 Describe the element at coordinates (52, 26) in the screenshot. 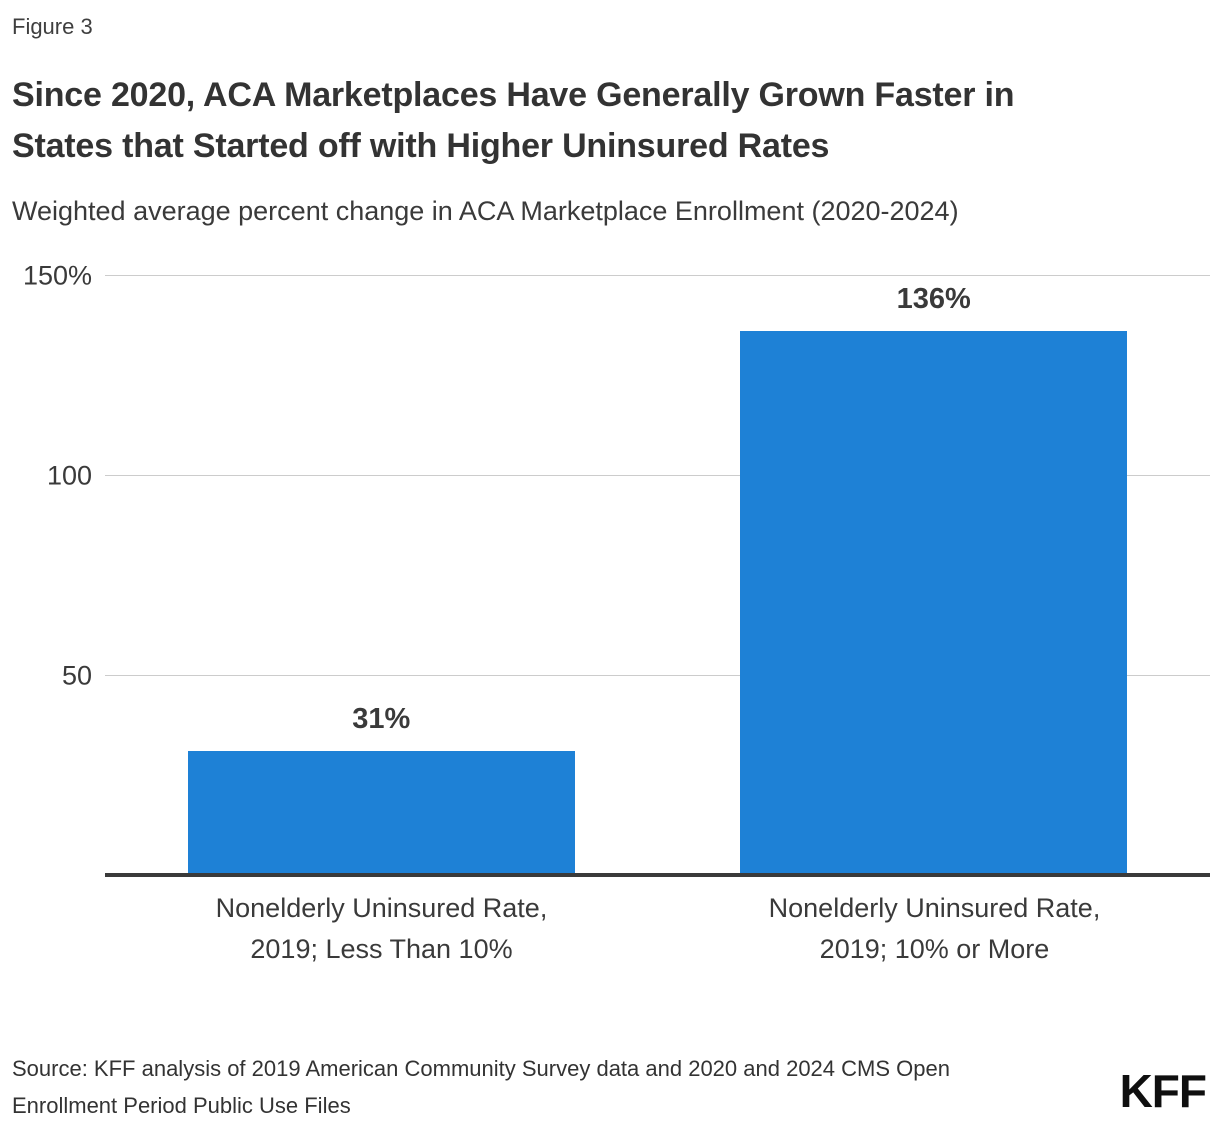

I see `figure-label: Figure 3` at that location.